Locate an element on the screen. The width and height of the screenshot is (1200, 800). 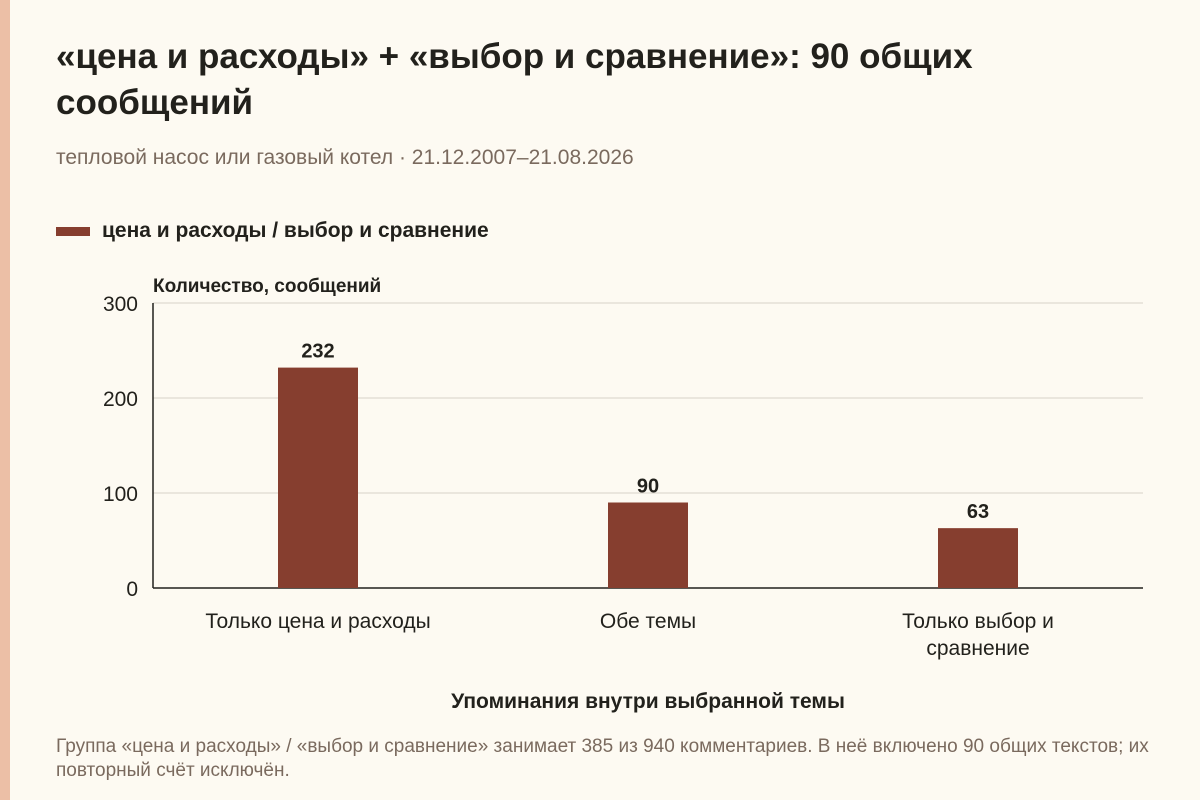
legend-label: цена и расходы / выбор и сравнение is located at coordinates (295, 230).